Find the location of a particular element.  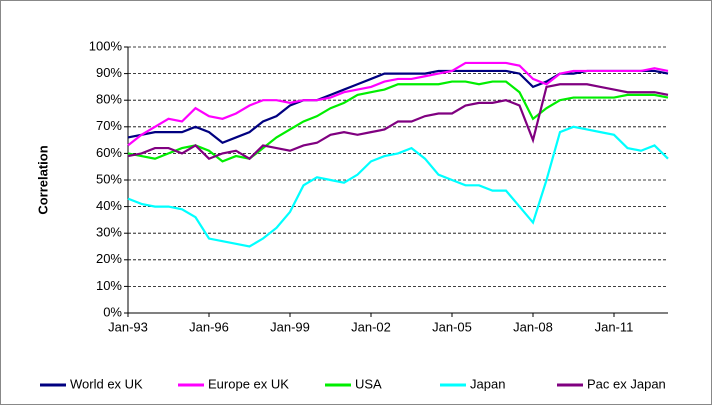

x-tick-label: Jan-02 is located at coordinates (371, 326).